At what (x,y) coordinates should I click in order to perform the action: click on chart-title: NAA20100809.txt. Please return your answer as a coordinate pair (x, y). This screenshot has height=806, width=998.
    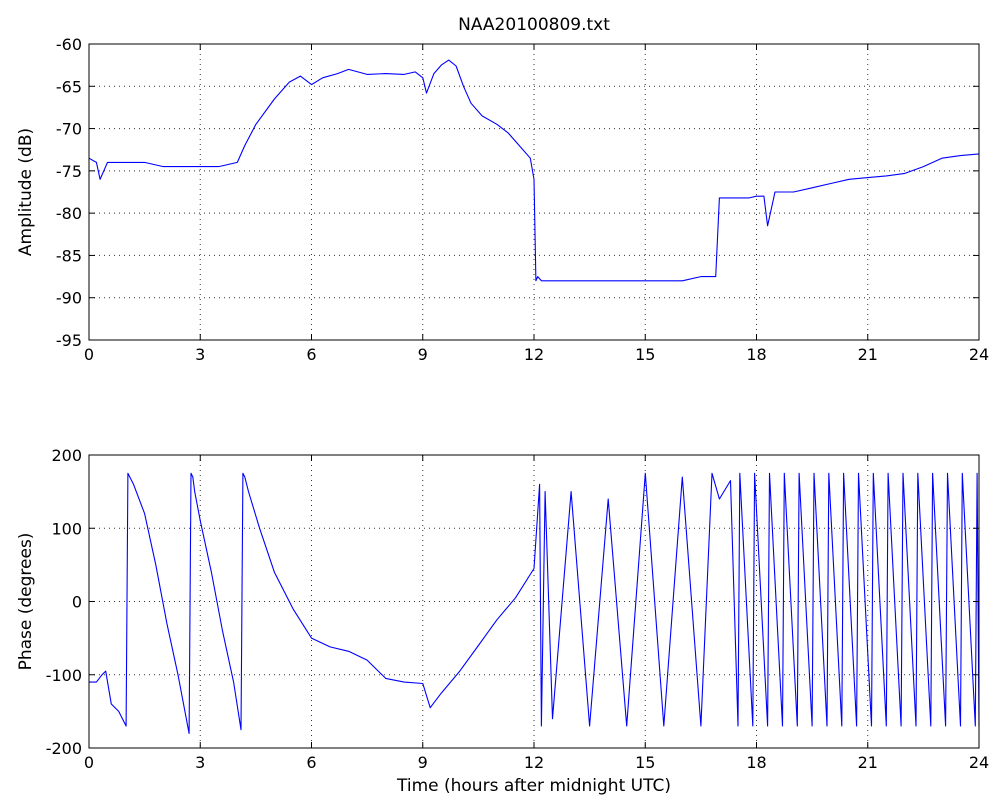
    Looking at the image, I should click on (534, 25).